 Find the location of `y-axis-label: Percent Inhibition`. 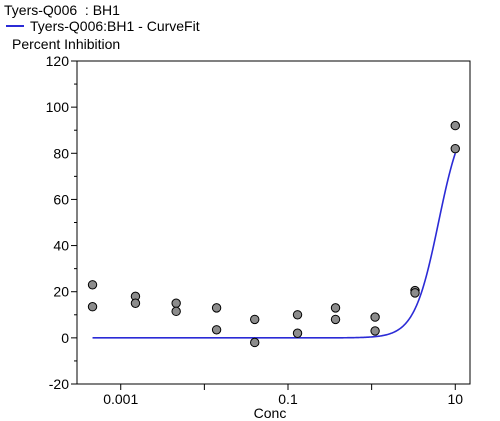

y-axis-label: Percent Inhibition is located at coordinates (66, 44).